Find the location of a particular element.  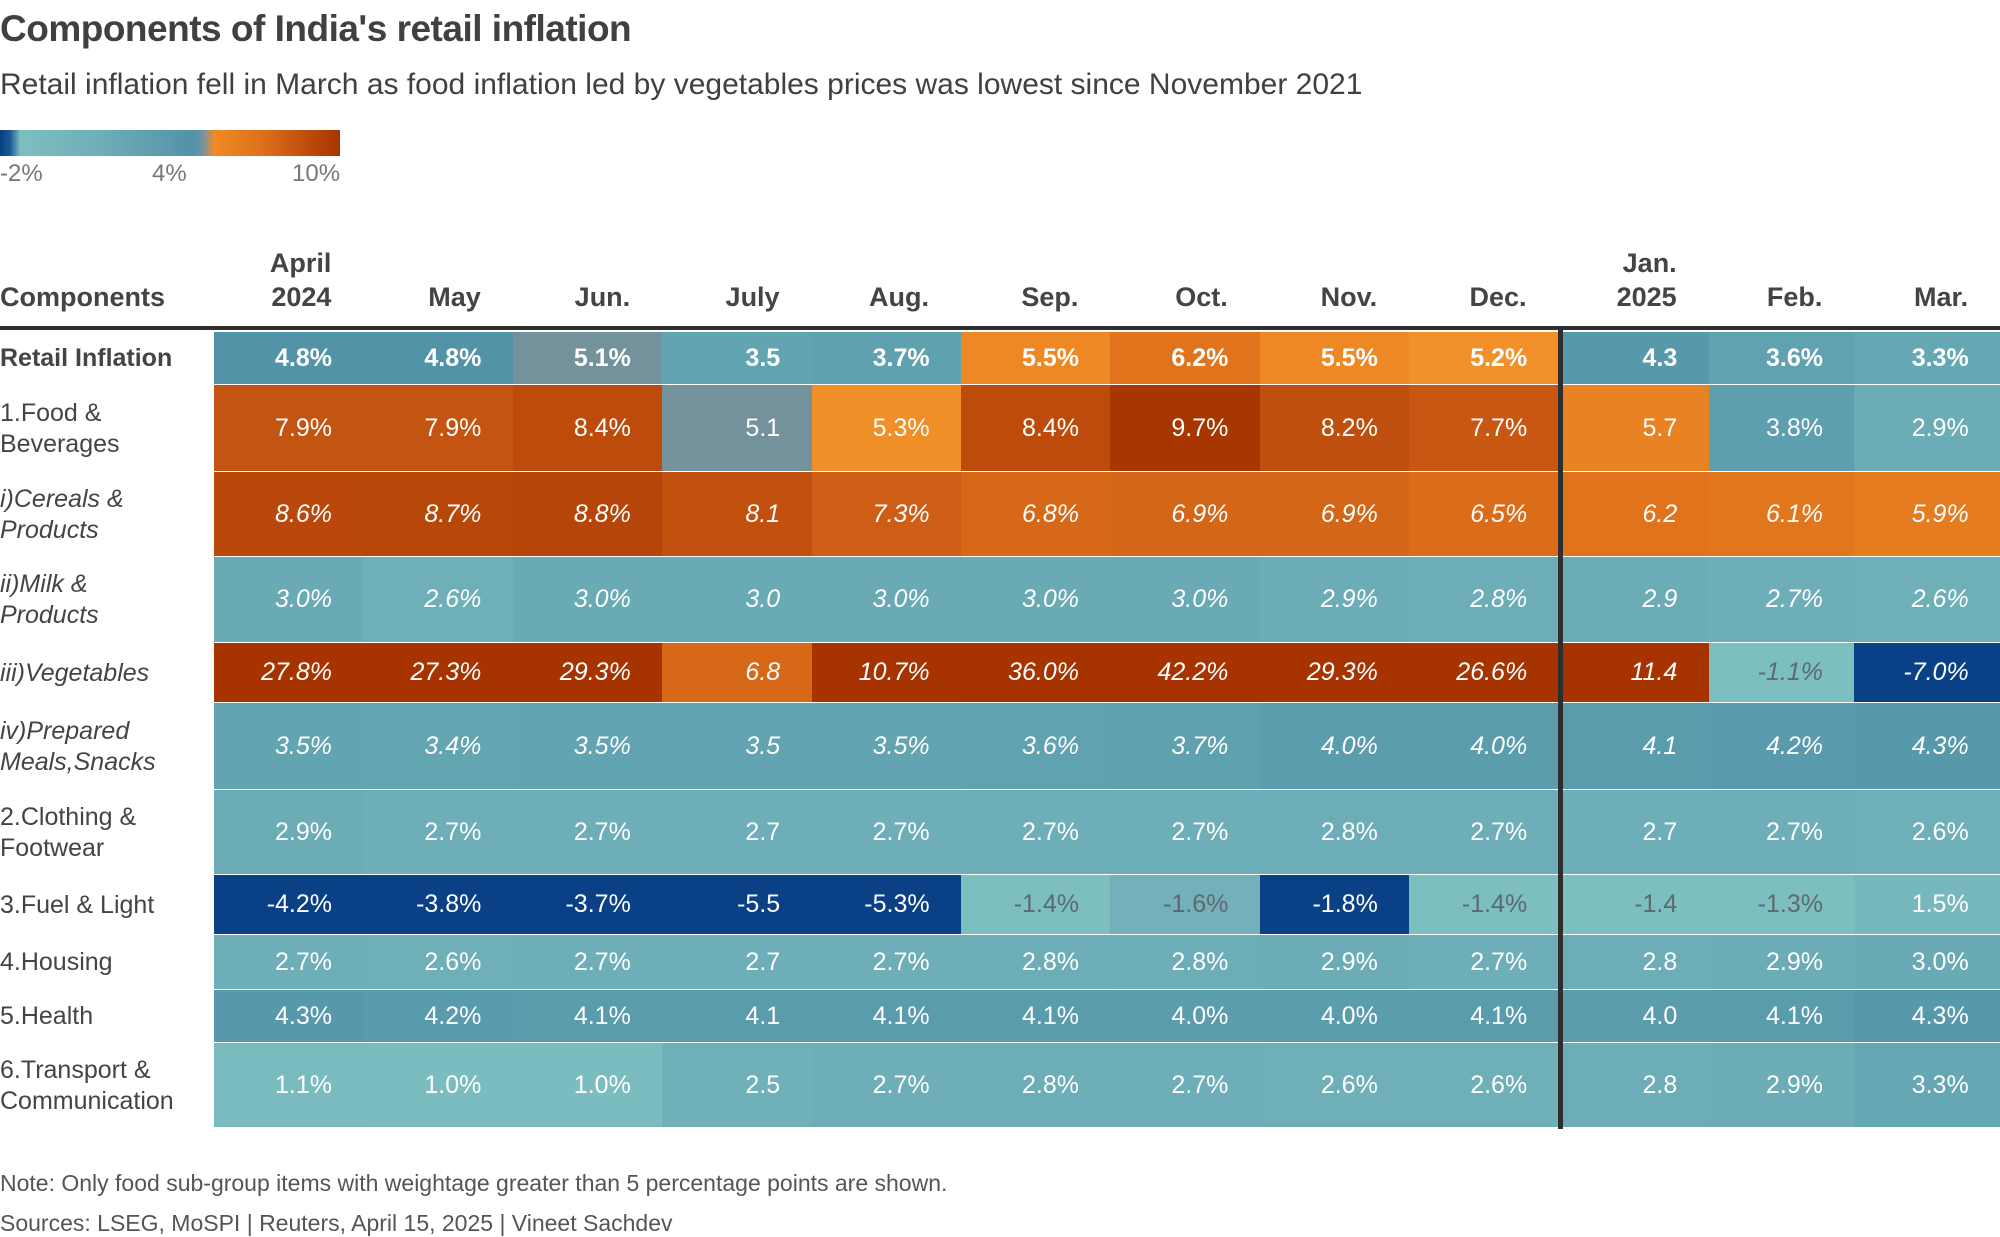

column-header-line: Aug. is located at coordinates (898, 297).